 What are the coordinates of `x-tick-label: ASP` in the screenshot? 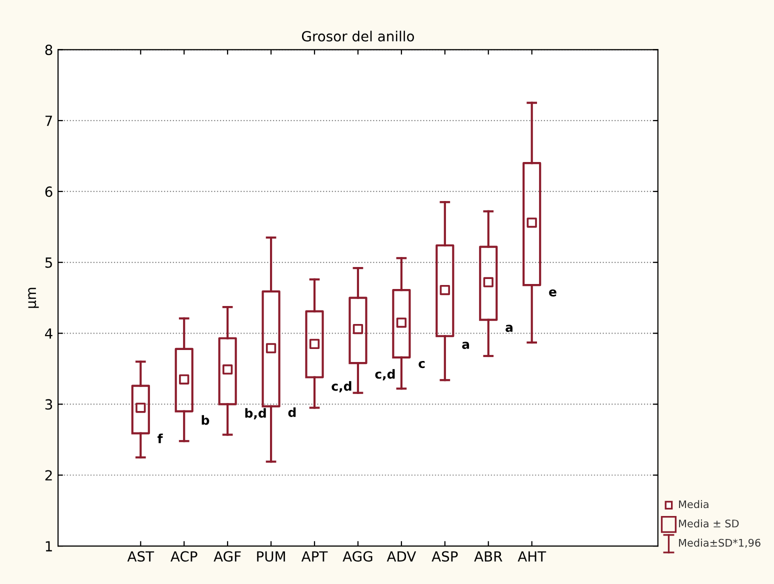 It's located at (445, 556).